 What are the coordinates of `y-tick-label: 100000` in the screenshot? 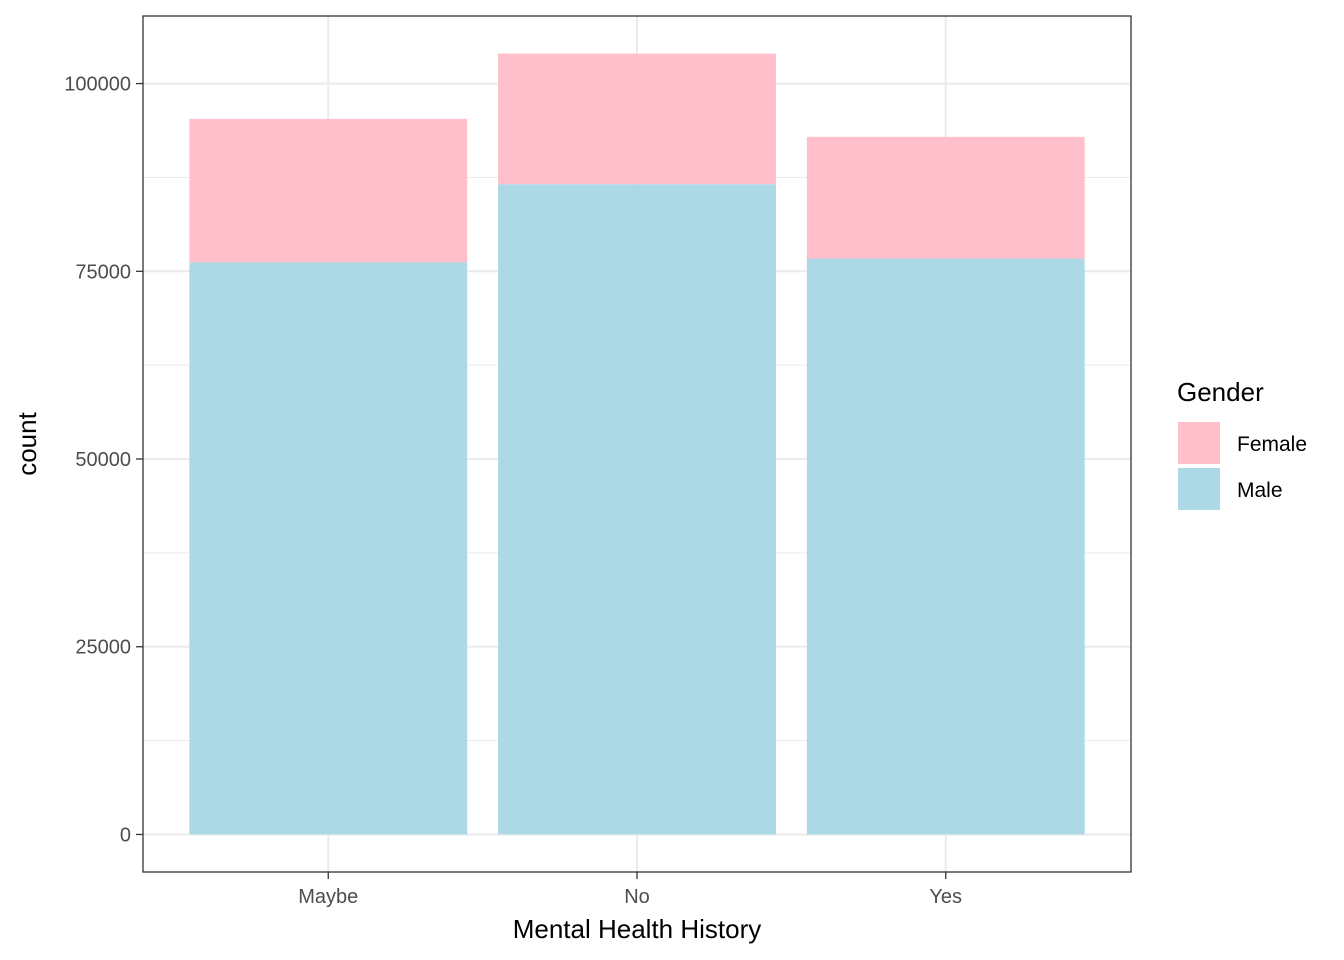 It's located at (97, 85).